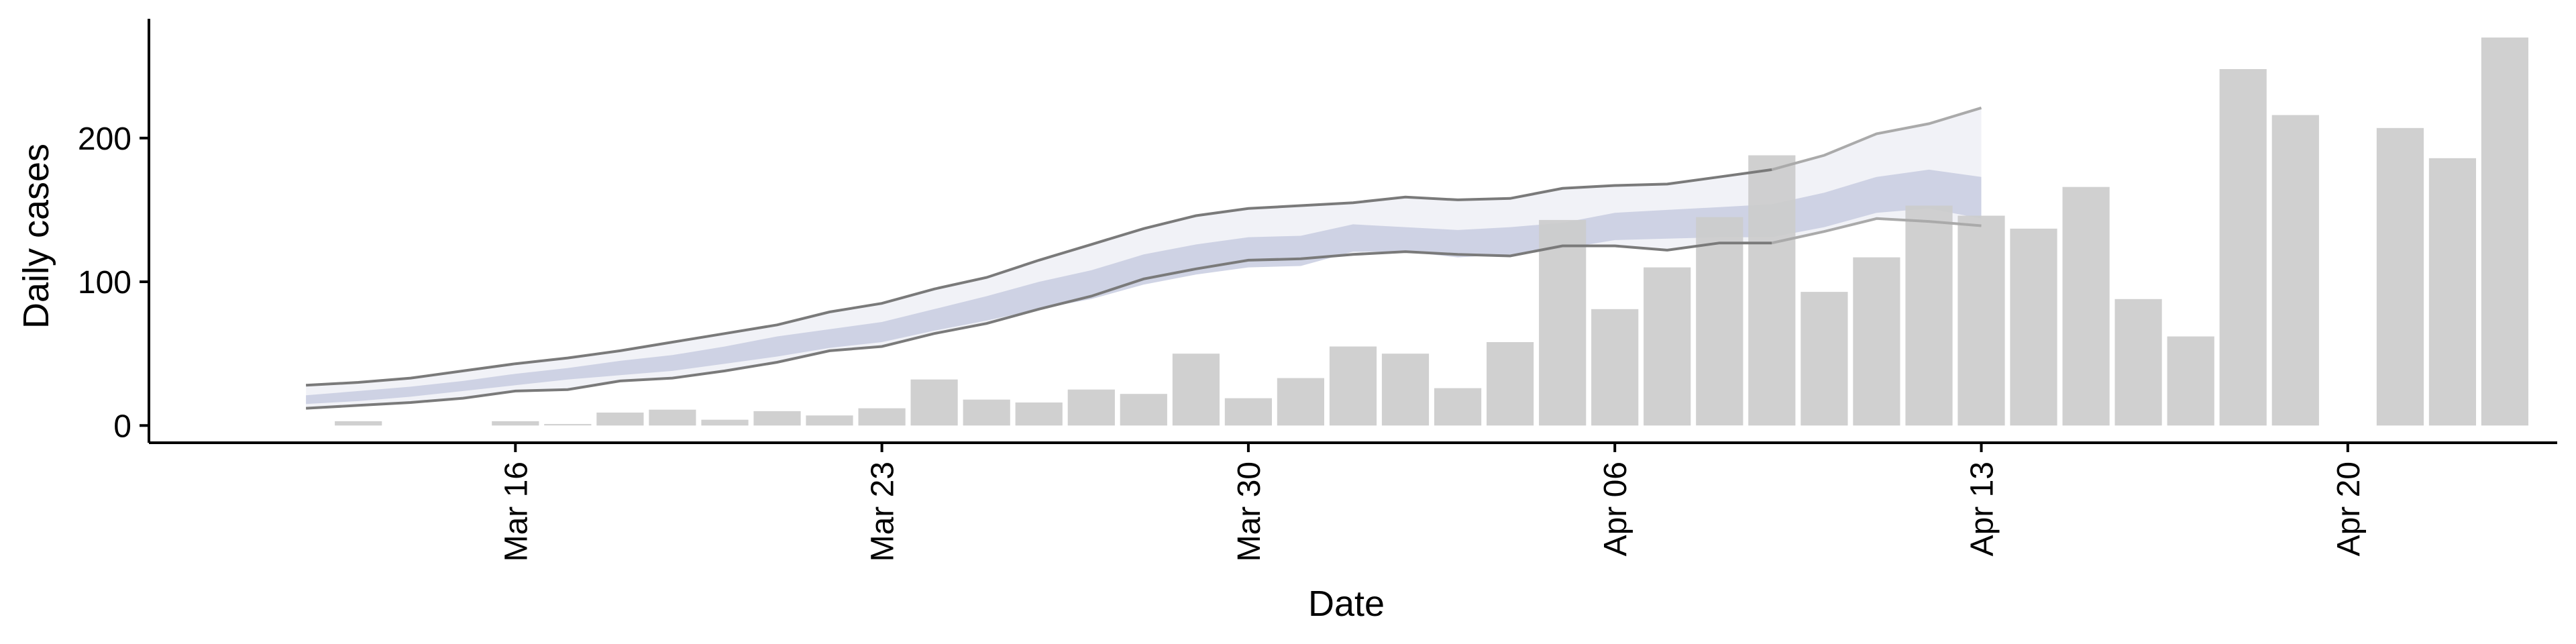 The image size is (2576, 644). Describe the element at coordinates (104, 139) in the screenshot. I see `y-tick-label-200: 200` at that location.